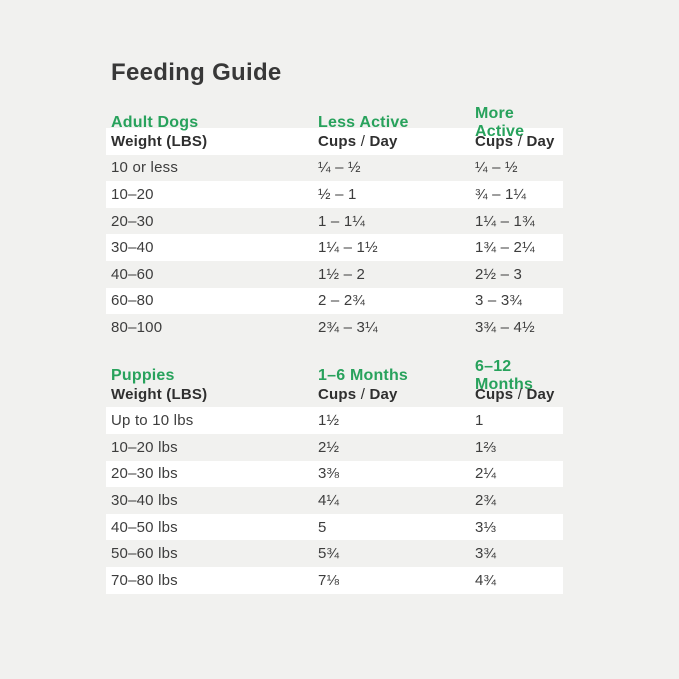  Describe the element at coordinates (329, 421) in the screenshot. I see `months-1-6-cell: 1½` at that location.